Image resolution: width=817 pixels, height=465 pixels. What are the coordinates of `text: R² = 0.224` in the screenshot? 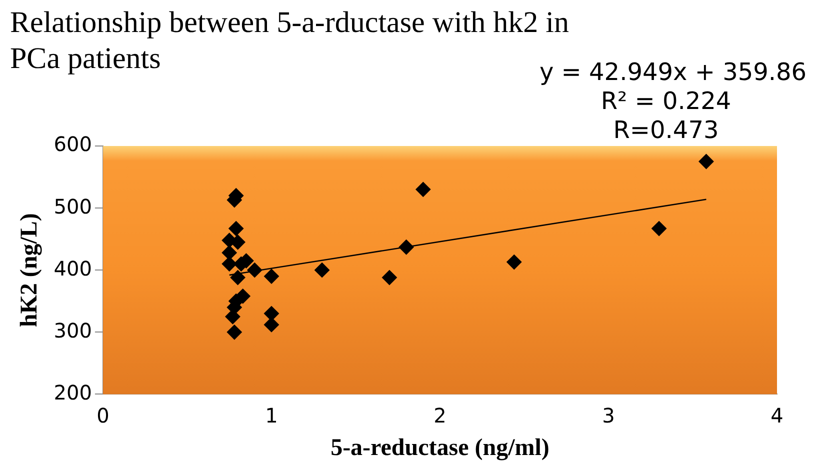 It's located at (666, 101).